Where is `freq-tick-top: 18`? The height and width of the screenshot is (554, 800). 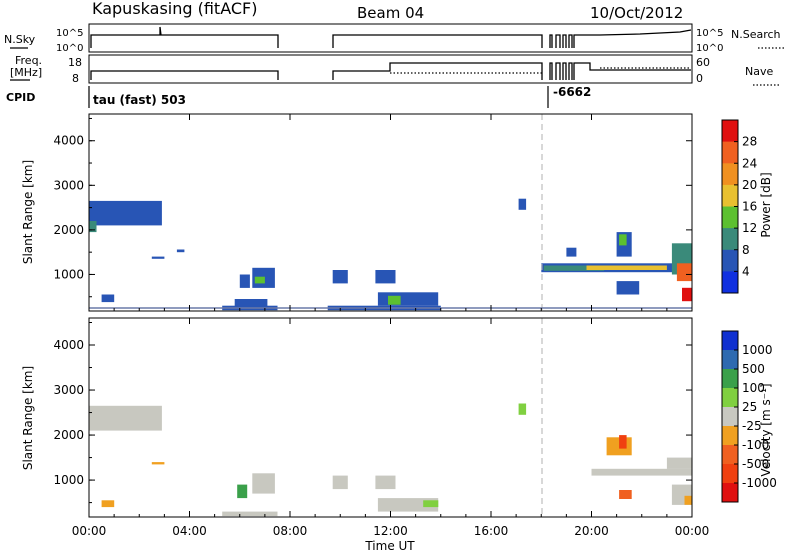 freq-tick-top: 18 is located at coordinates (75, 62).